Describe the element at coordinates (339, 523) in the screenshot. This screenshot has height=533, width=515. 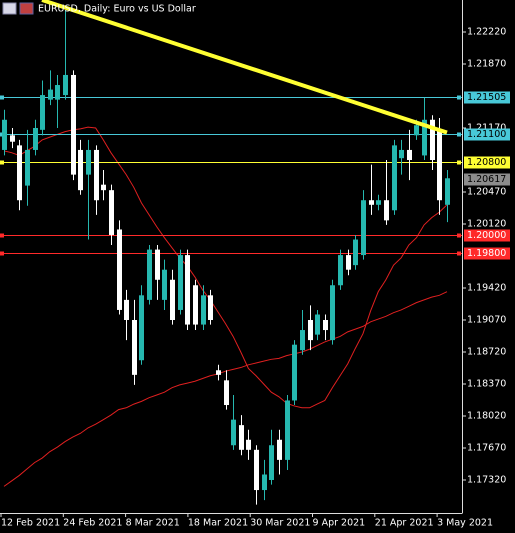
I see `x-tick-label: 9 Apr 2021` at that location.